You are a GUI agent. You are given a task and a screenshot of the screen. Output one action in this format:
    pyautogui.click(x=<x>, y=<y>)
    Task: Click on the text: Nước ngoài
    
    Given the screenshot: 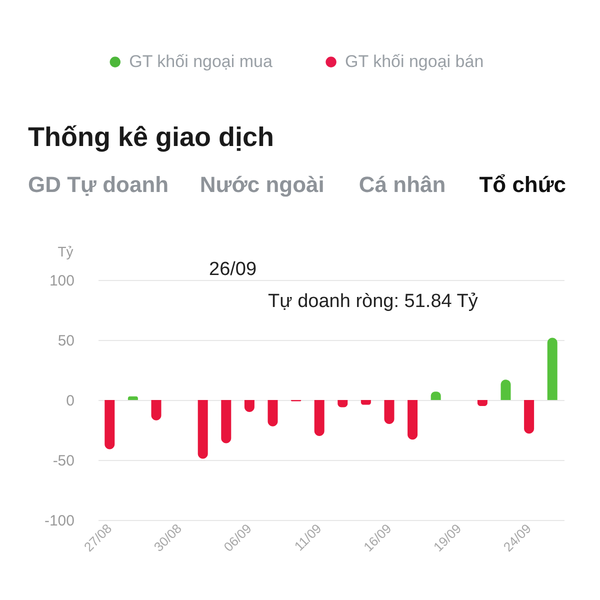 What is the action you would take?
    pyautogui.click(x=262, y=184)
    